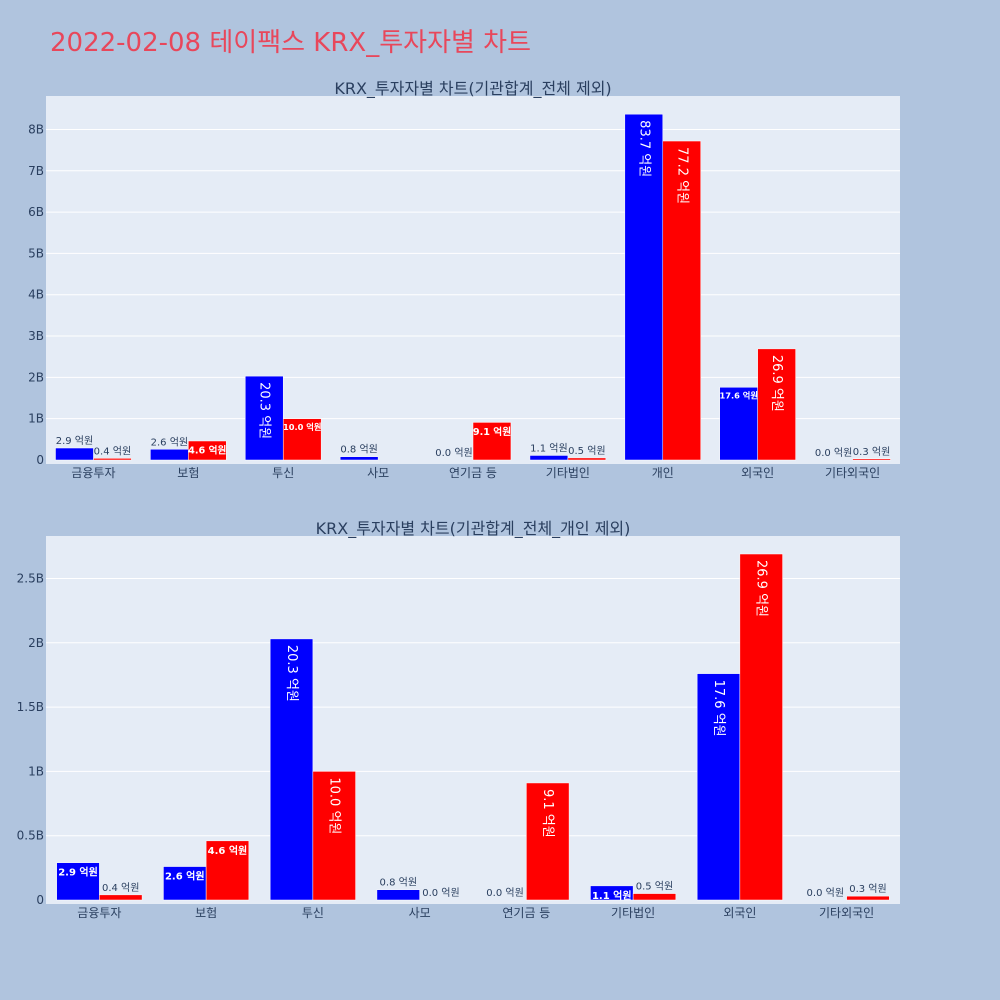 This screenshot has width=1000, height=1000. What do you see at coordinates (472, 89) in the screenshot?
I see `chart-title: KRX_투자자별 차트(기관합계_전체 제외)` at bounding box center [472, 89].